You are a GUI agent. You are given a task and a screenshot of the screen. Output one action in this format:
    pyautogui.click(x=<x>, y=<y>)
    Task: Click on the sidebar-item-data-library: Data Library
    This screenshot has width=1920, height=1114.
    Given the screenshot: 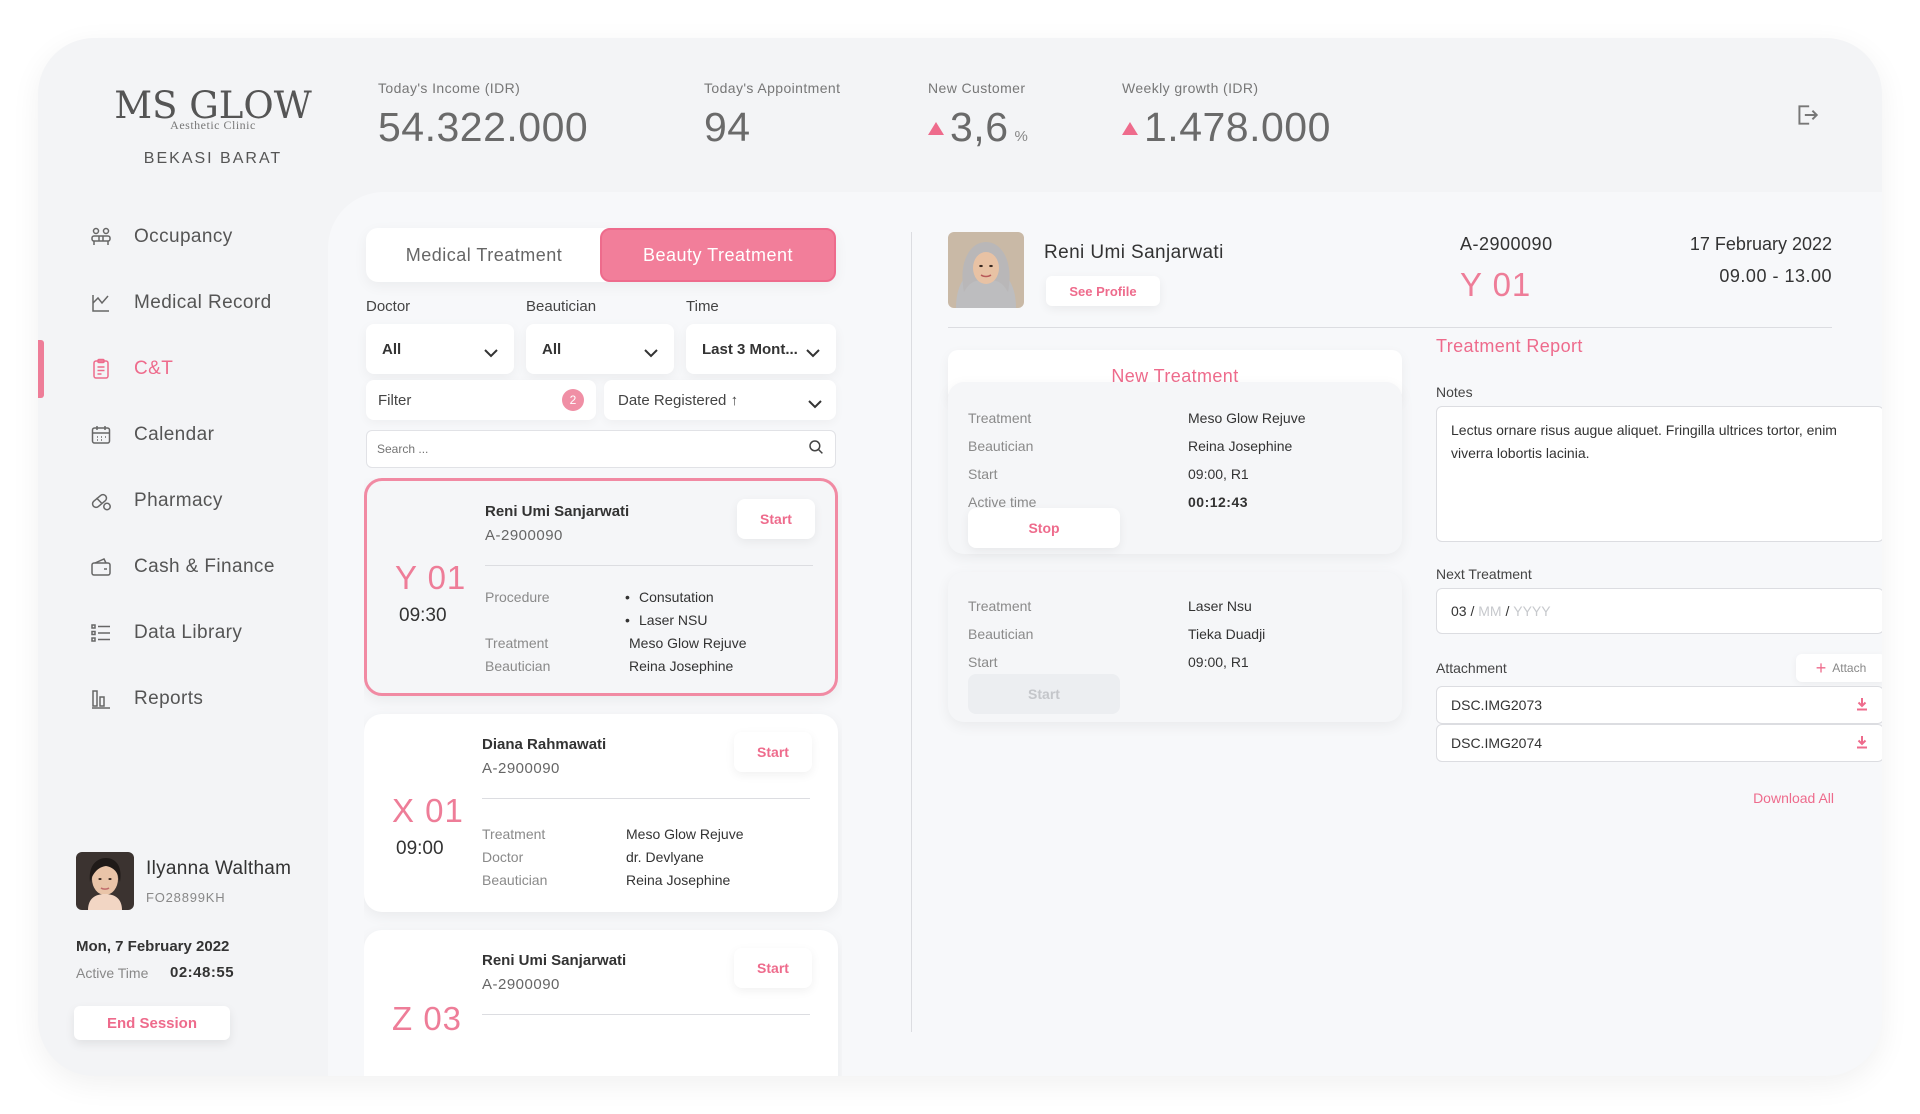 What is the action you would take?
    pyautogui.click(x=183, y=633)
    